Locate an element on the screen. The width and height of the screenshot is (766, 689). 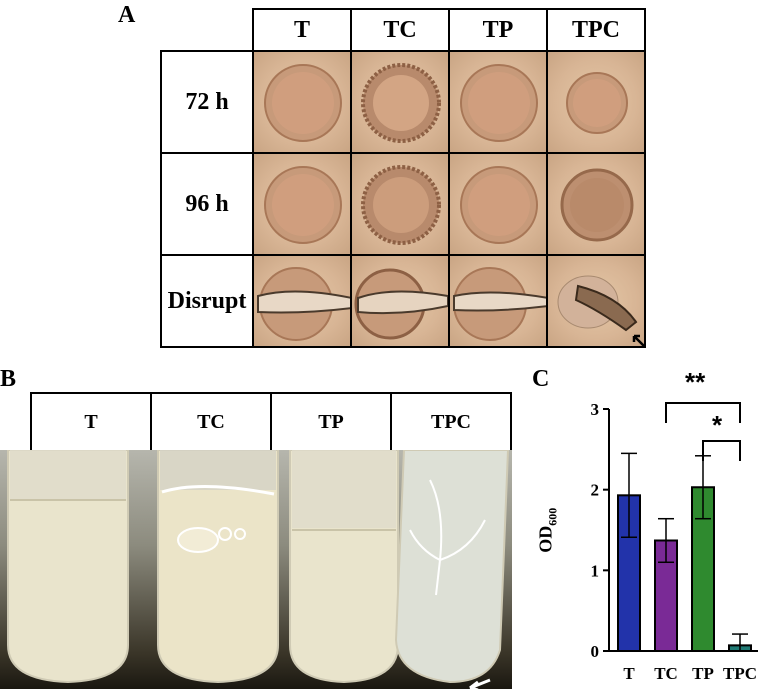
sig-double-star: ** is located at coordinates (695, 382).